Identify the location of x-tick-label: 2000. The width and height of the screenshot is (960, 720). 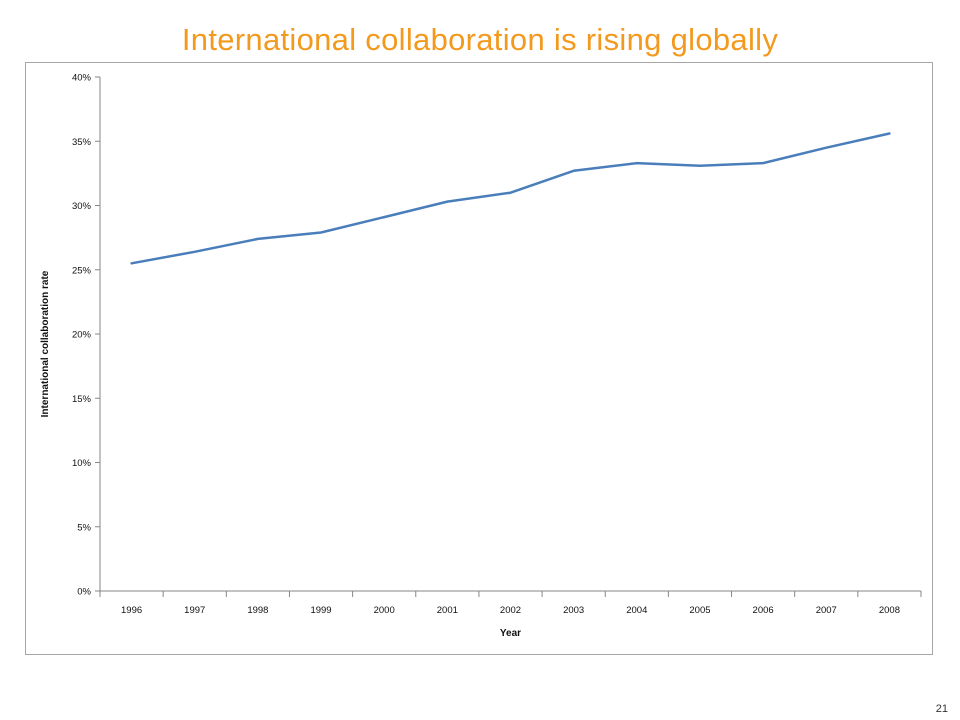
(384, 610).